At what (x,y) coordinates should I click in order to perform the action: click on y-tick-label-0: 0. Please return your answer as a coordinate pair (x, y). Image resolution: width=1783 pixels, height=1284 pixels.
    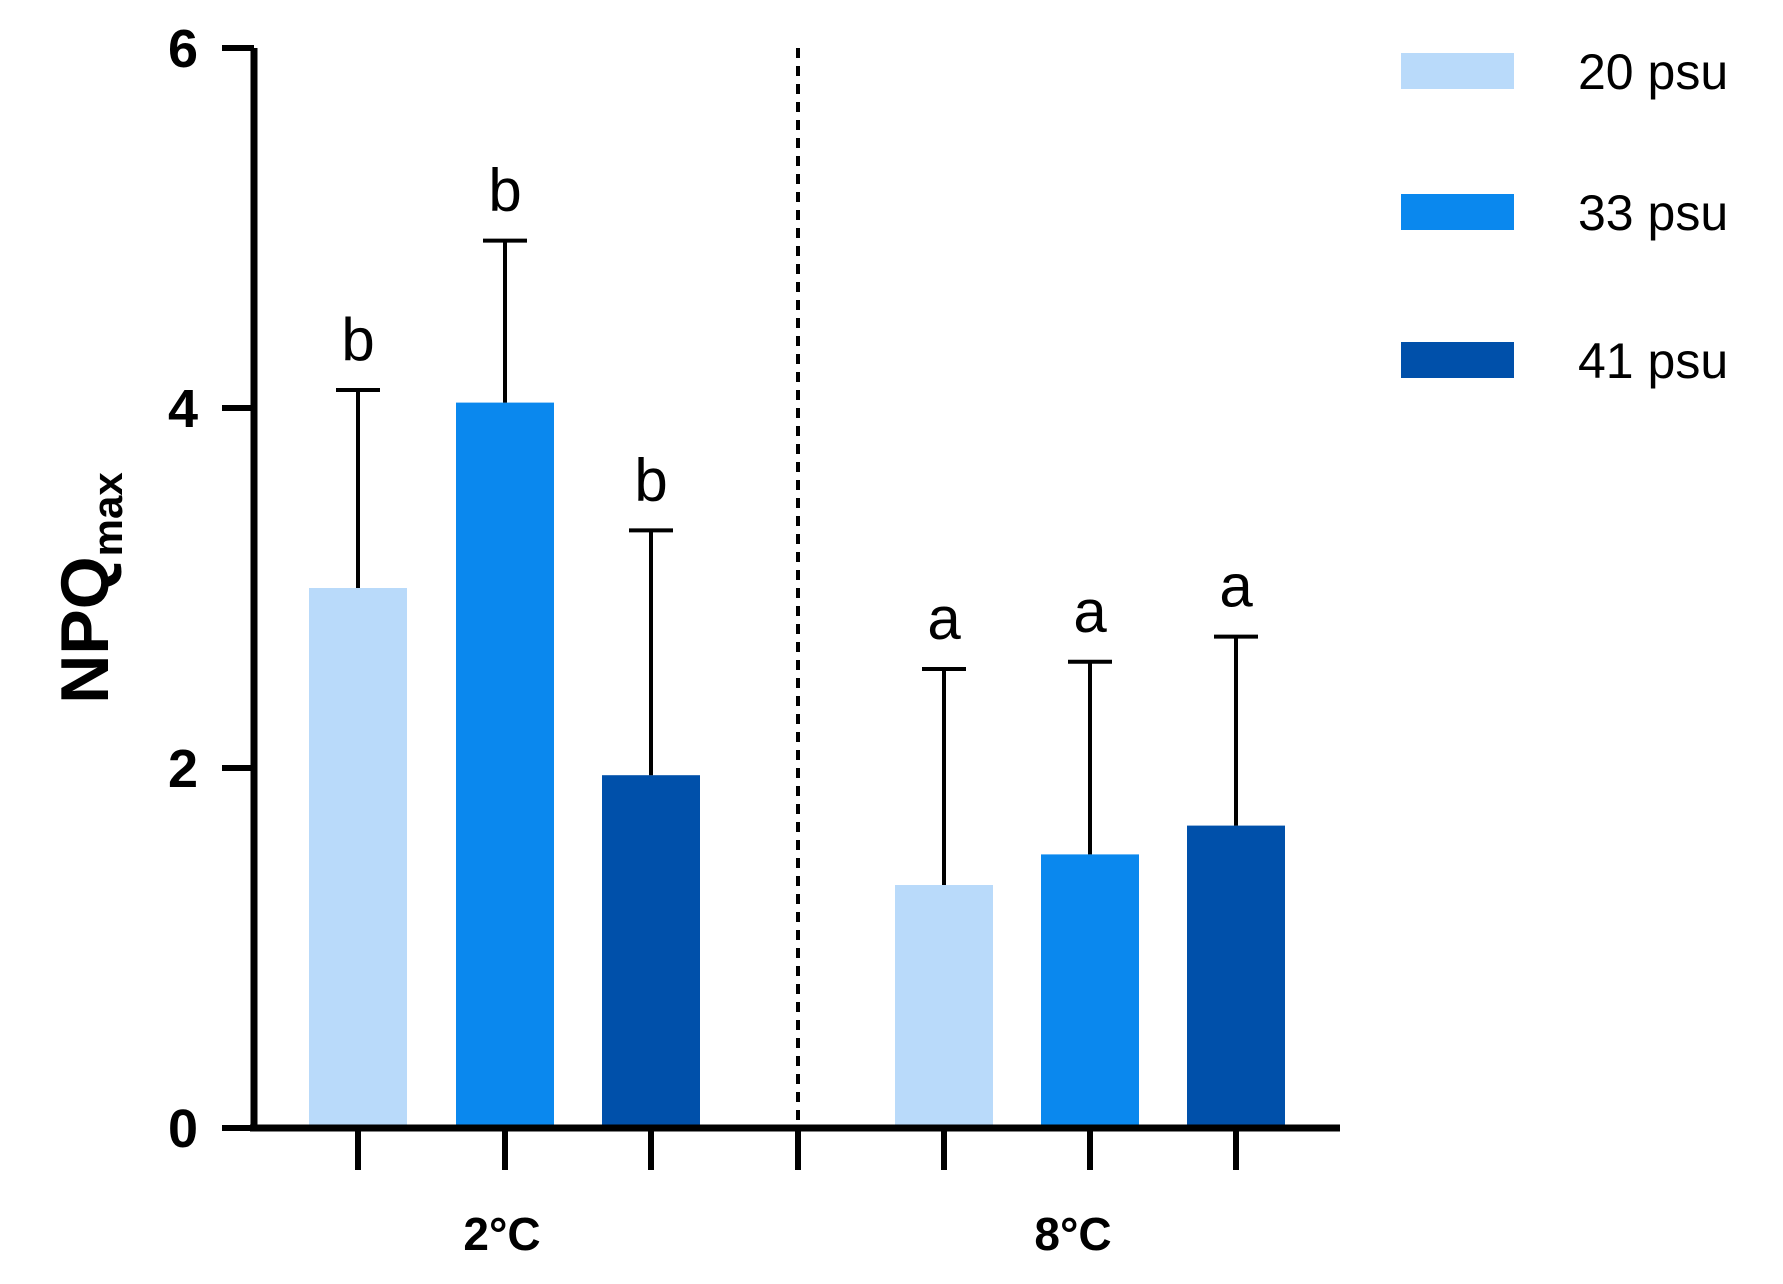
    Looking at the image, I should click on (183, 1129).